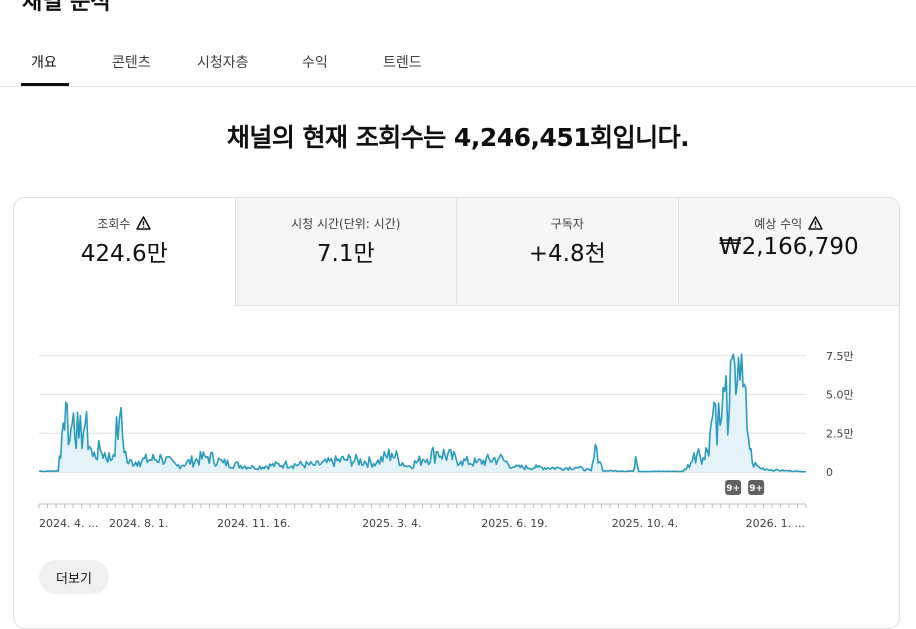 The height and width of the screenshot is (629, 916). Describe the element at coordinates (346, 224) in the screenshot. I see `metric-watch-time-label: 시청 시간(단위: 시간)` at that location.